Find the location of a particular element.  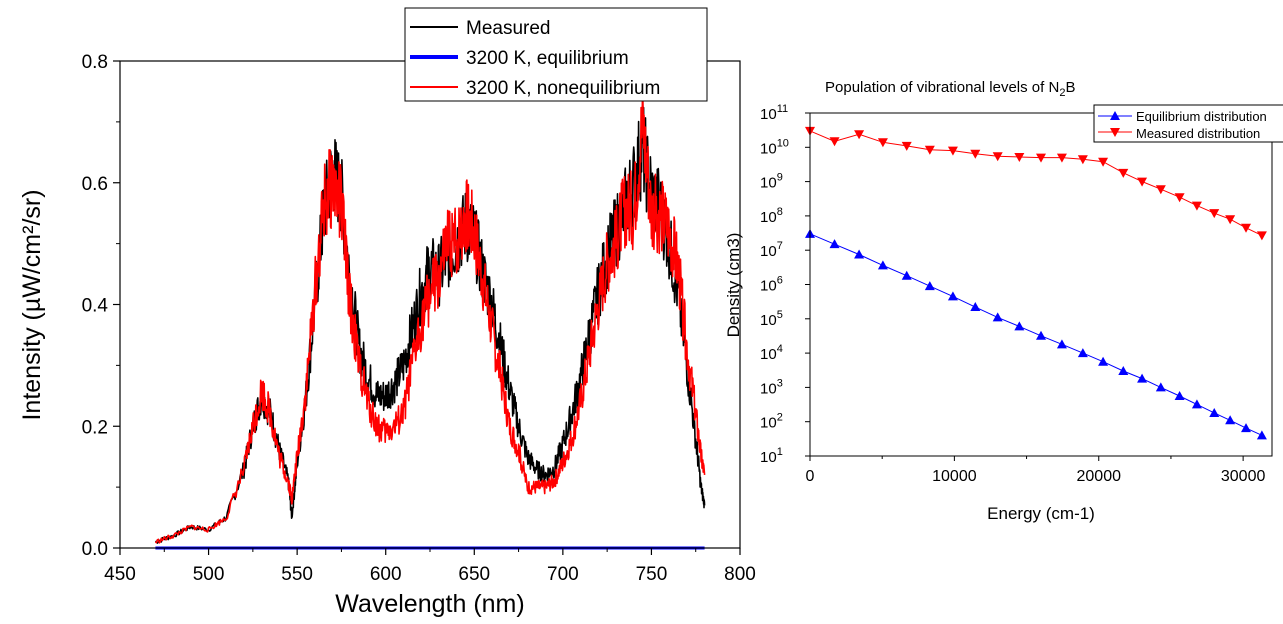

legend-label-nonequilibrium: 3200 K, nonequilibrium is located at coordinates (563, 88).